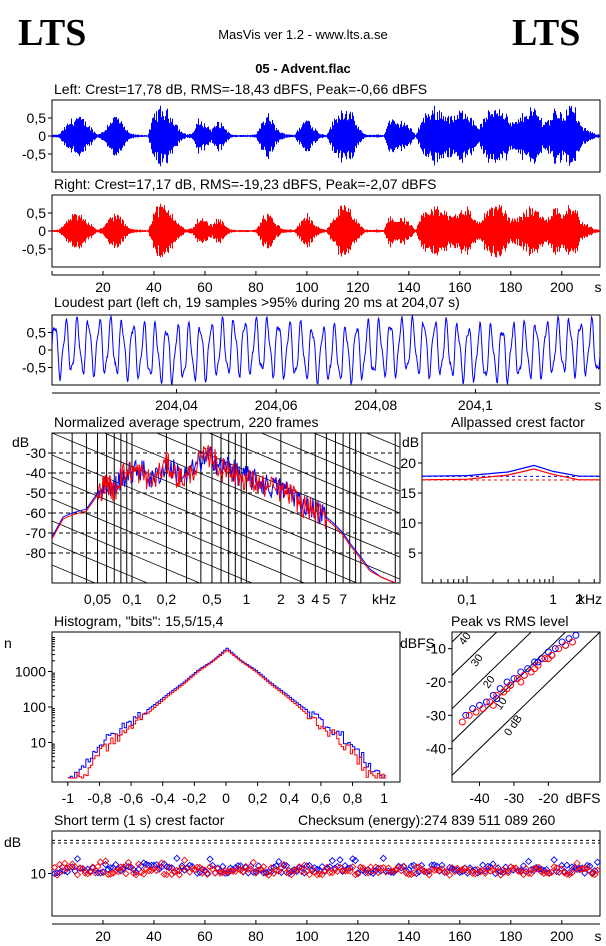 The width and height of the screenshot is (606, 946). I want to click on spectrum-ytick-label: -80, so click(36, 553).